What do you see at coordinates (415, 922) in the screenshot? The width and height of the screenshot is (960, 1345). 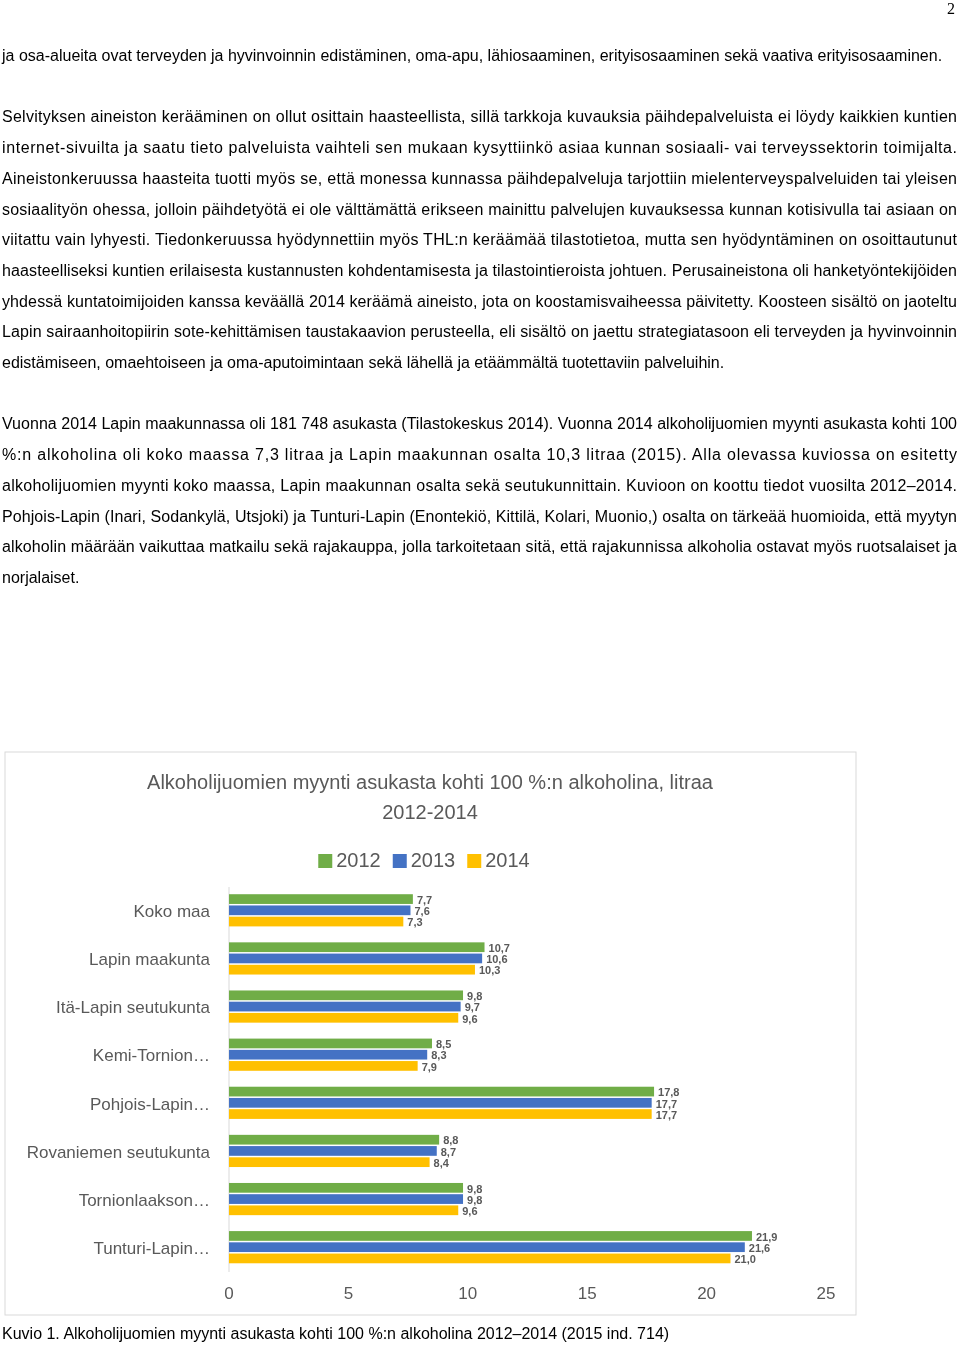 I see `data-label: 7,3` at bounding box center [415, 922].